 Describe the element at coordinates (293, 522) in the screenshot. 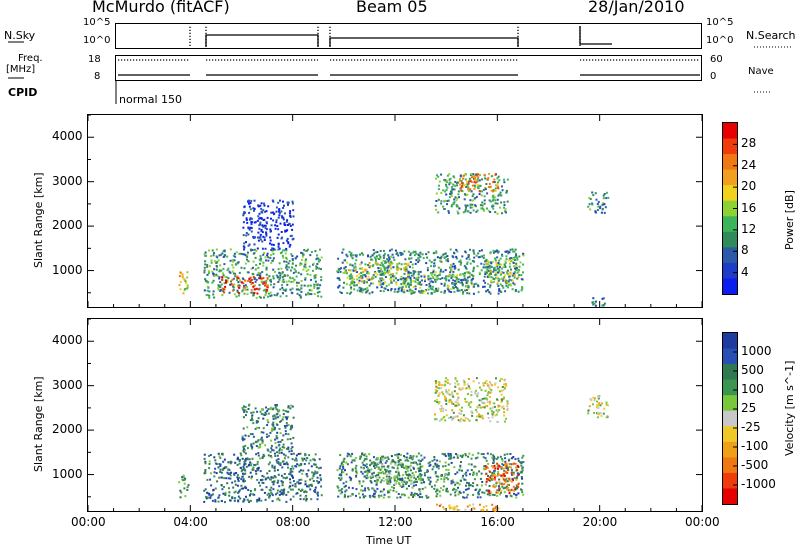

I see `x-tick-label: 08:00` at that location.